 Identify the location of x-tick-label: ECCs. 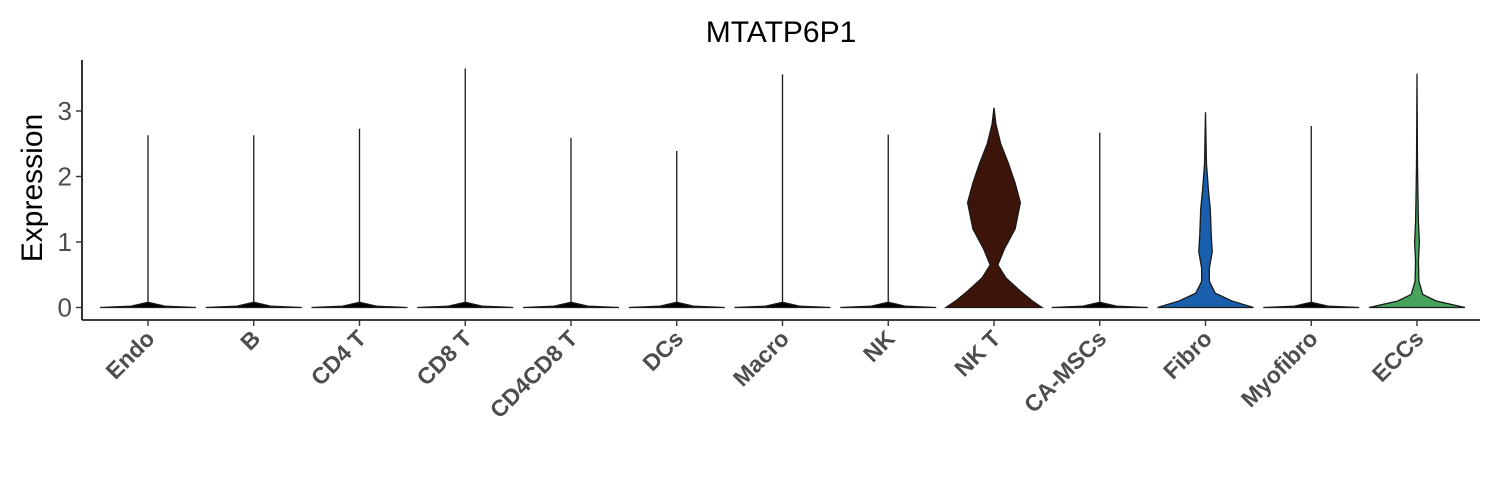
(1398, 356).